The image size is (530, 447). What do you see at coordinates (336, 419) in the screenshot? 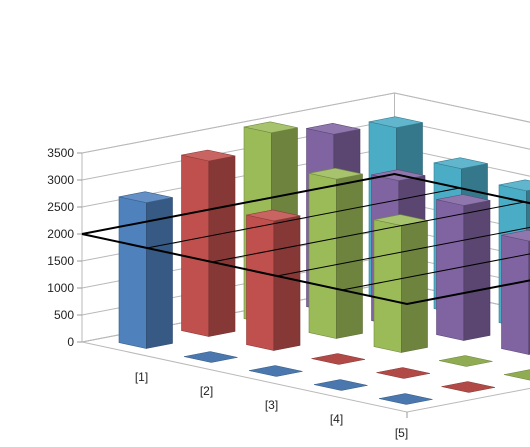
I see `category-label: [4]` at bounding box center [336, 419].